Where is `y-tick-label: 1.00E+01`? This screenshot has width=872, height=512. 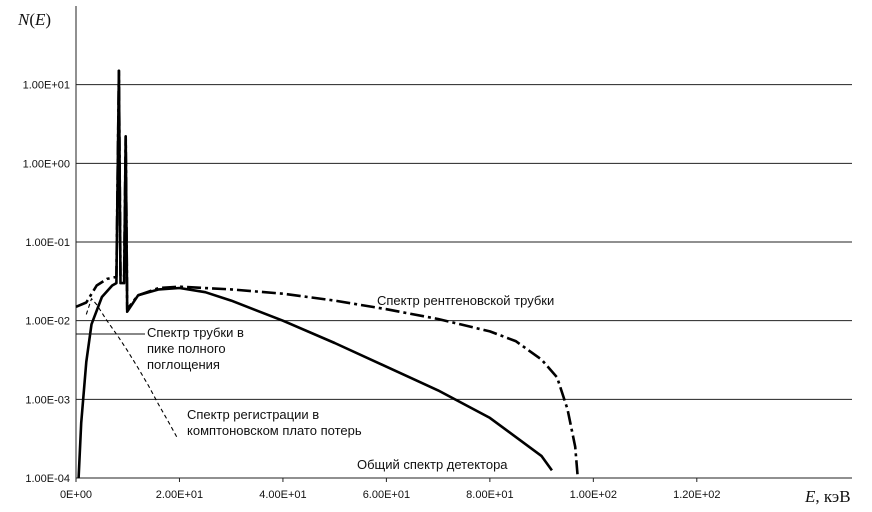 y-tick-label: 1.00E+01 is located at coordinates (46, 86).